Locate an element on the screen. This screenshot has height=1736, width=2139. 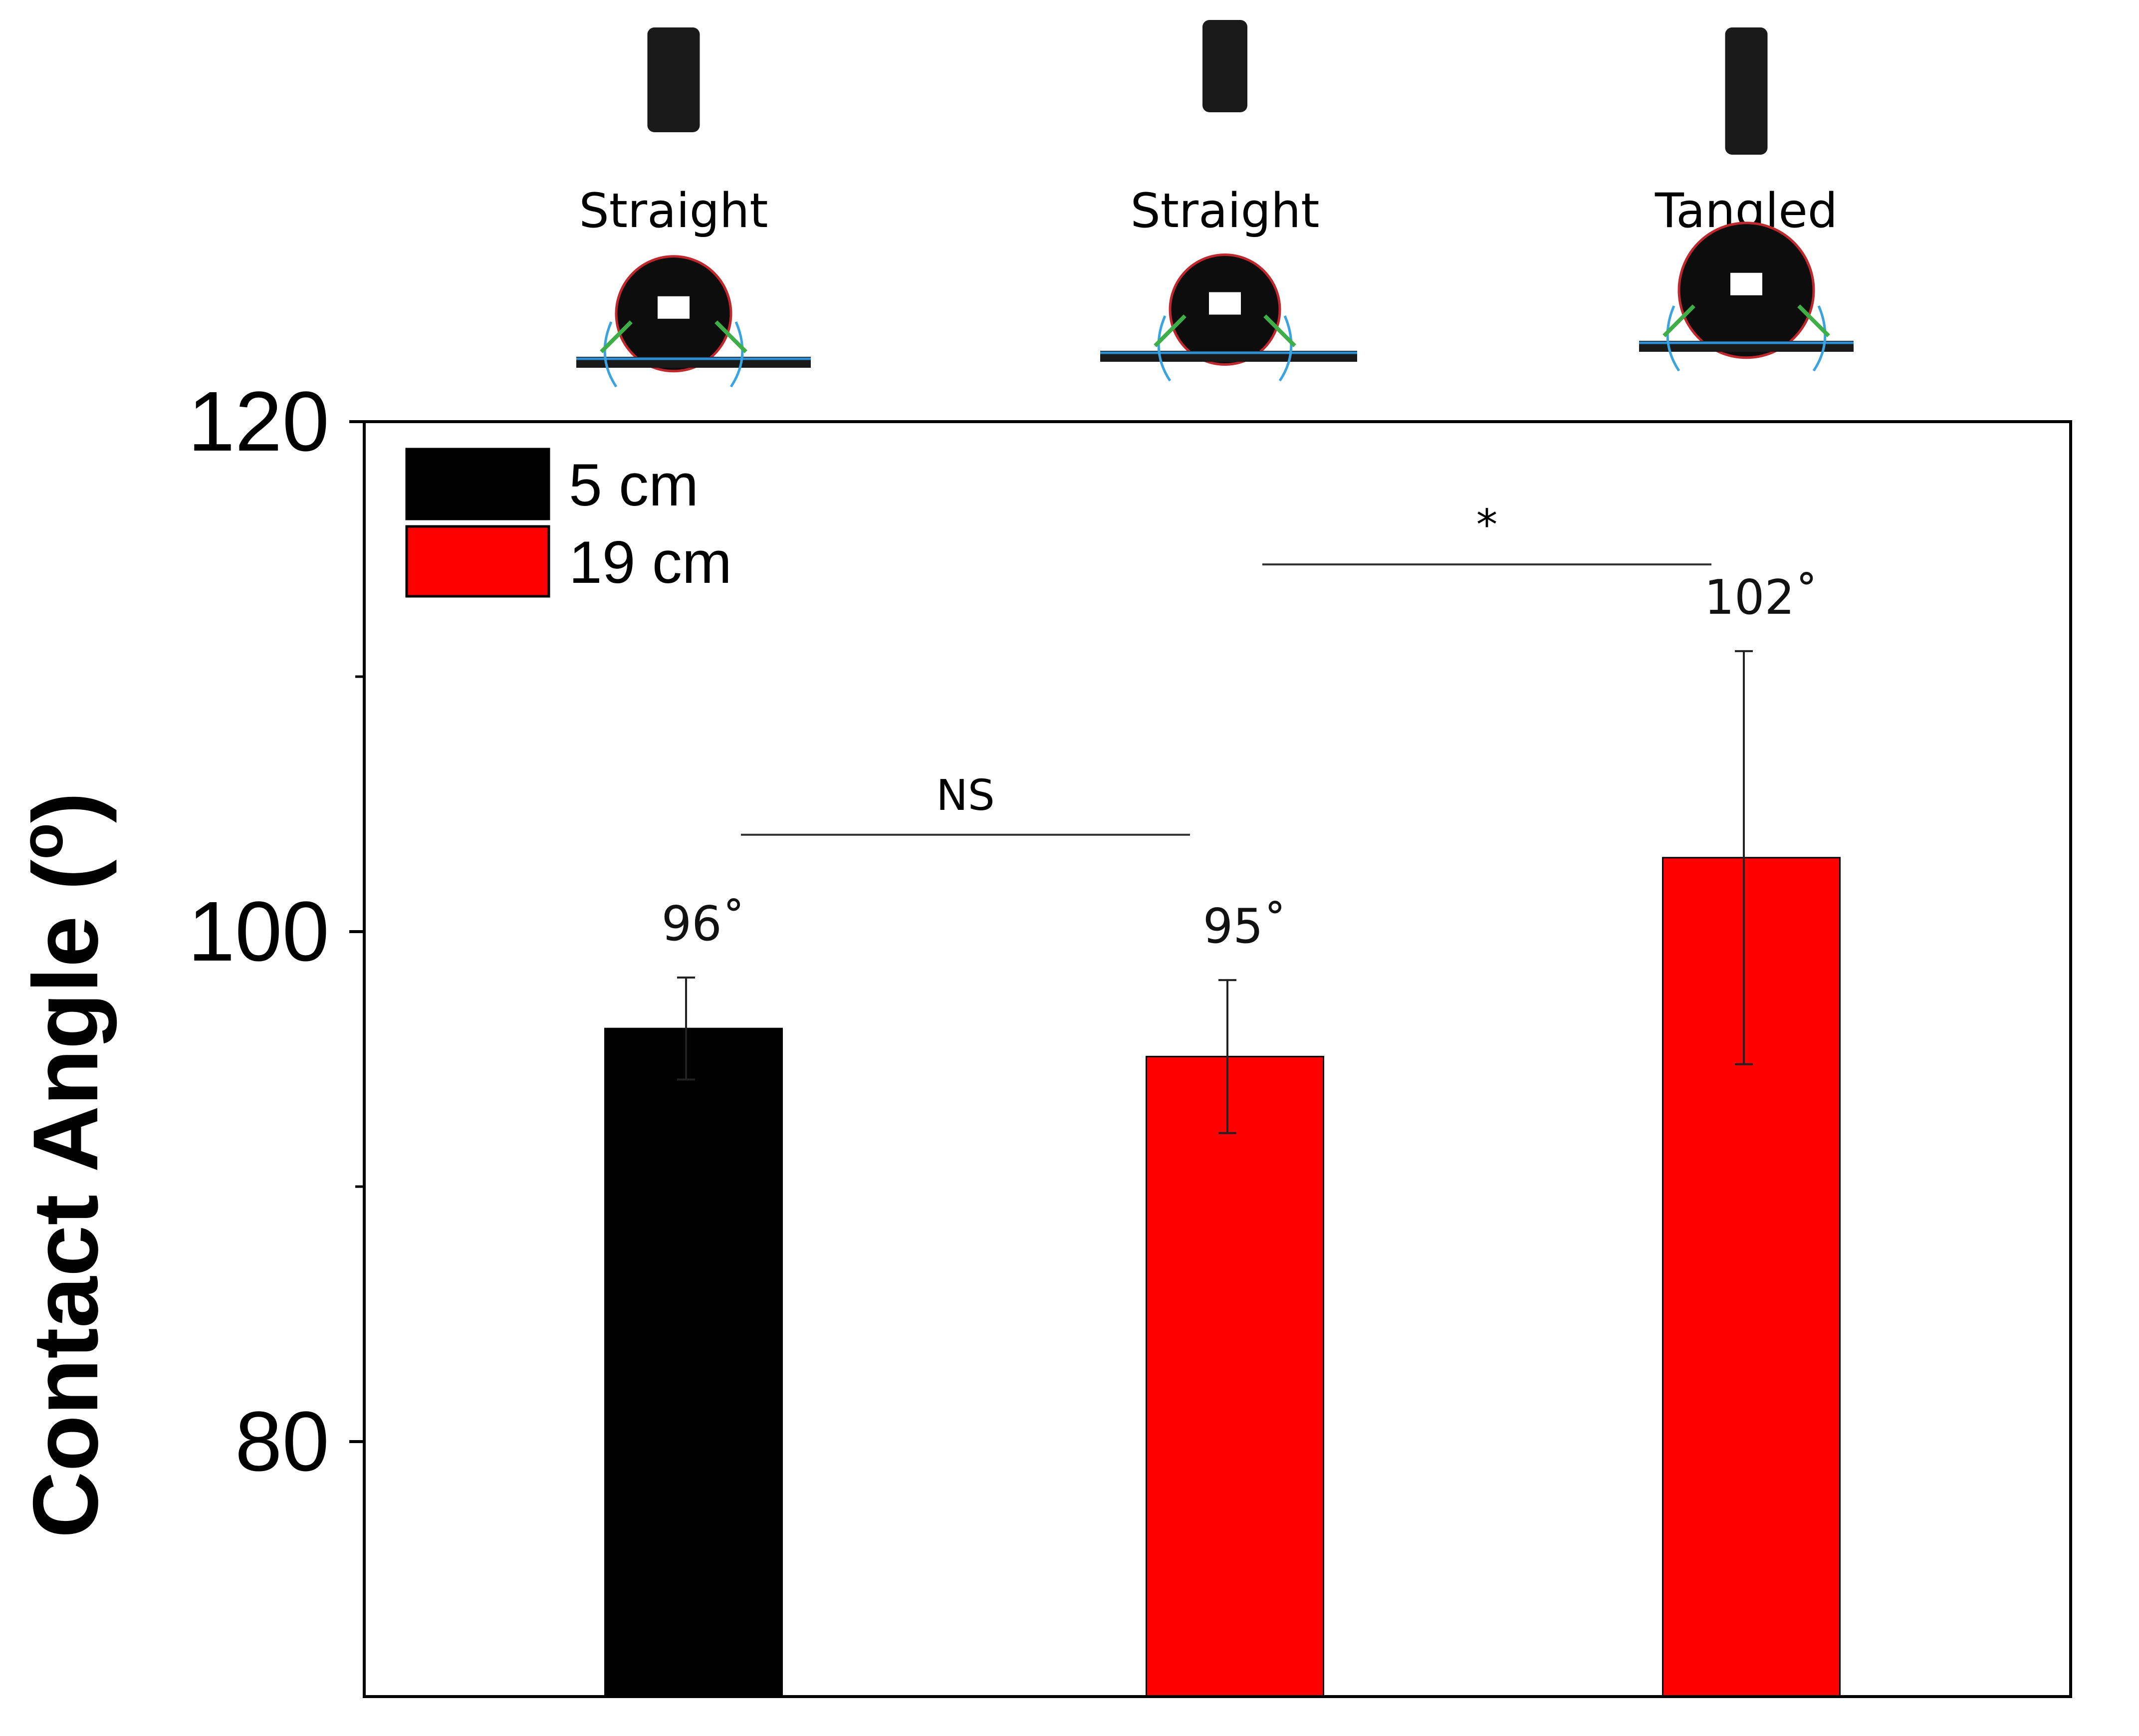
y-axis-title: Contact Angle (o) is located at coordinates (62, 1165).